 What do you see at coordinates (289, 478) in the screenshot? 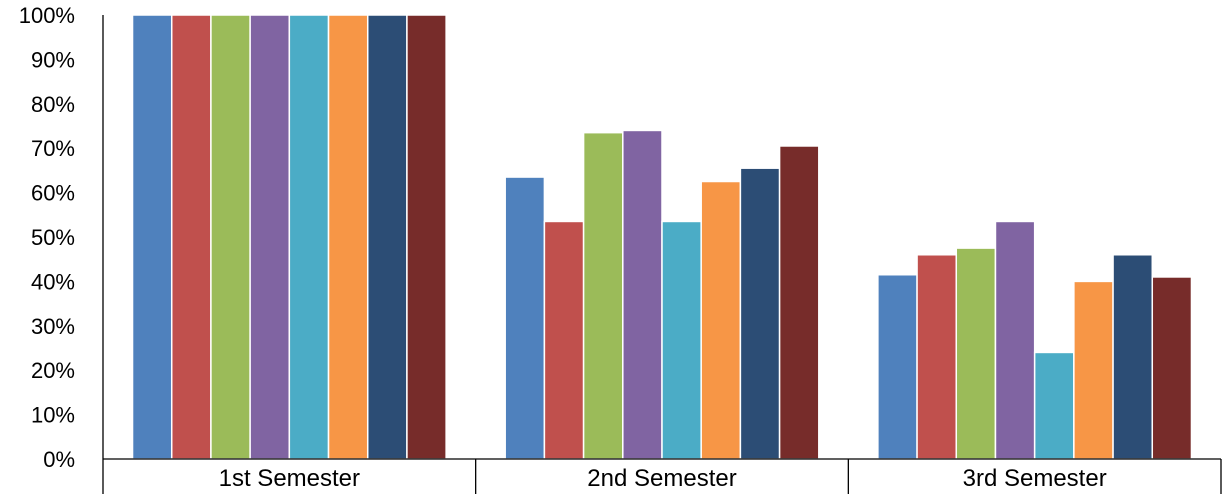
I see `x-category-label: 1st Semester` at bounding box center [289, 478].